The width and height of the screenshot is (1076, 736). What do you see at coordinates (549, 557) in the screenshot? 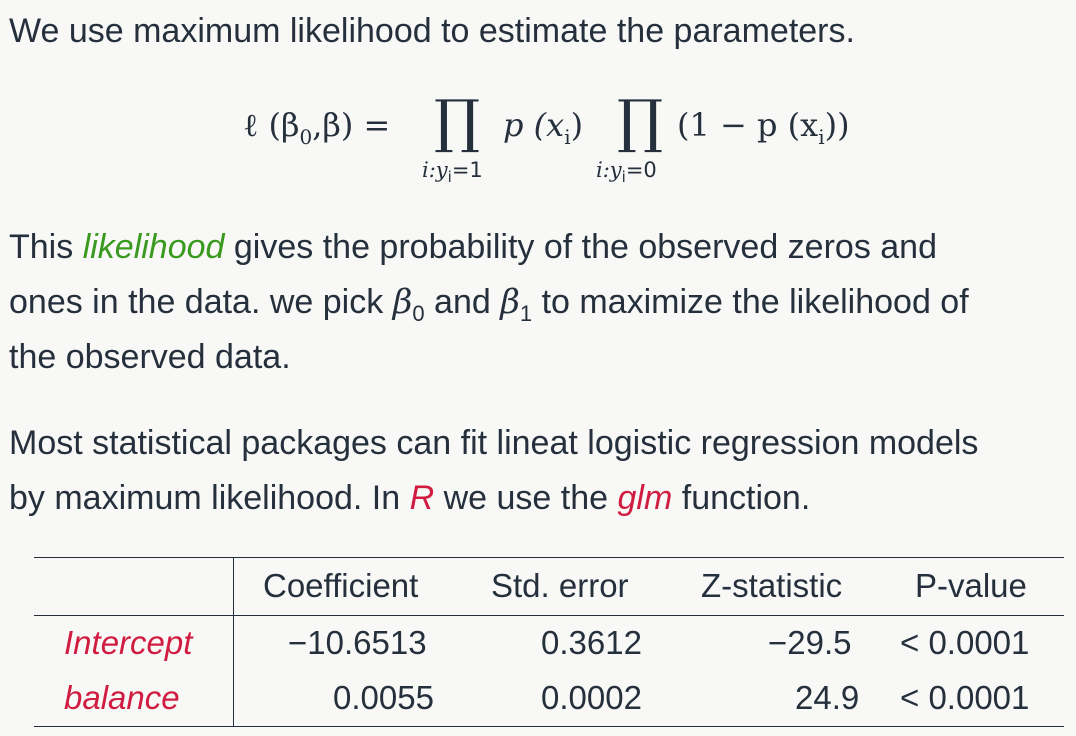
I see `table-top-rule` at bounding box center [549, 557].